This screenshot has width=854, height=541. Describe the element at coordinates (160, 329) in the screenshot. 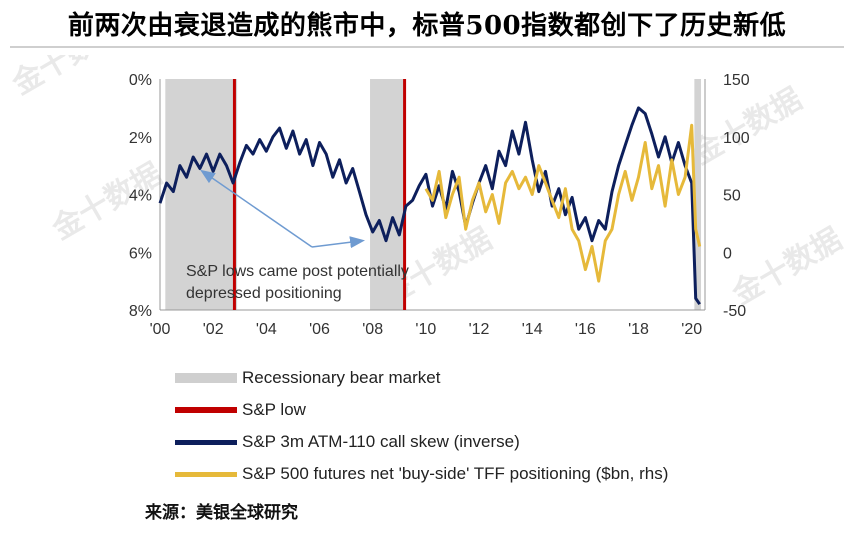

I see `x-tick-label: '00` at that location.